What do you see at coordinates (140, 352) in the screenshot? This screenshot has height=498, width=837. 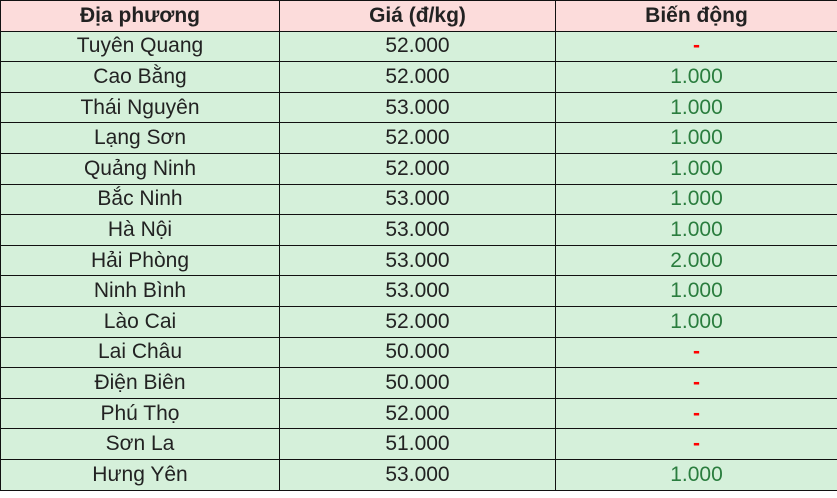 I see `location-cell: Lai Châu` at bounding box center [140, 352].